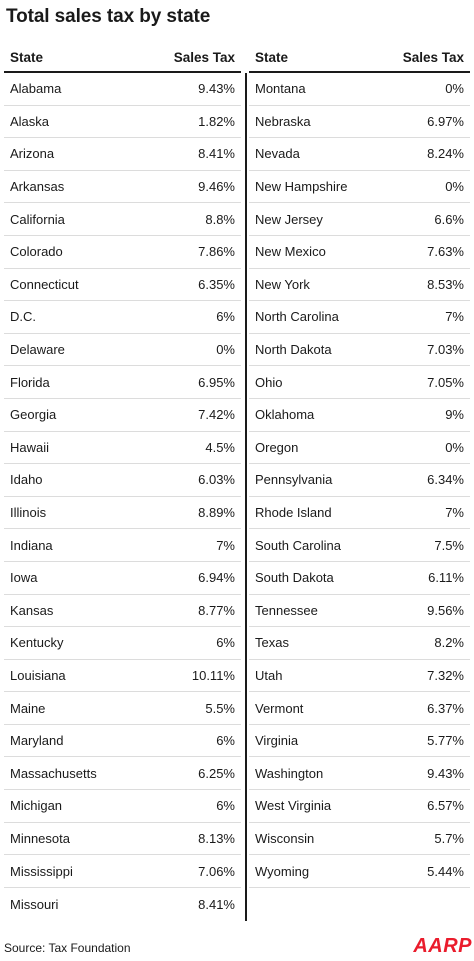  I want to click on state-name: Utah, so click(269, 675).